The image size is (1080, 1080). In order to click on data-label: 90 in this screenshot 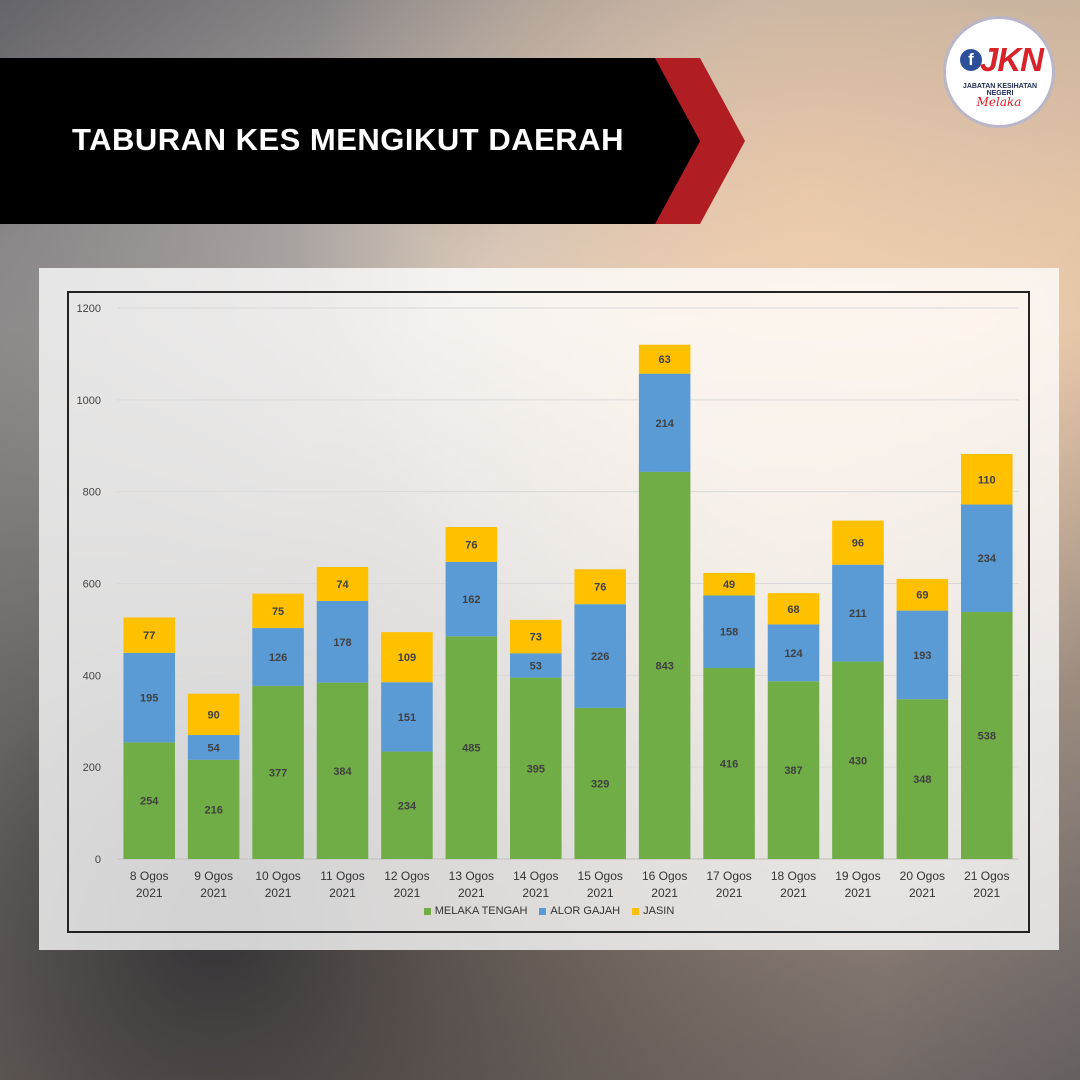, I will do `click(214, 715)`.